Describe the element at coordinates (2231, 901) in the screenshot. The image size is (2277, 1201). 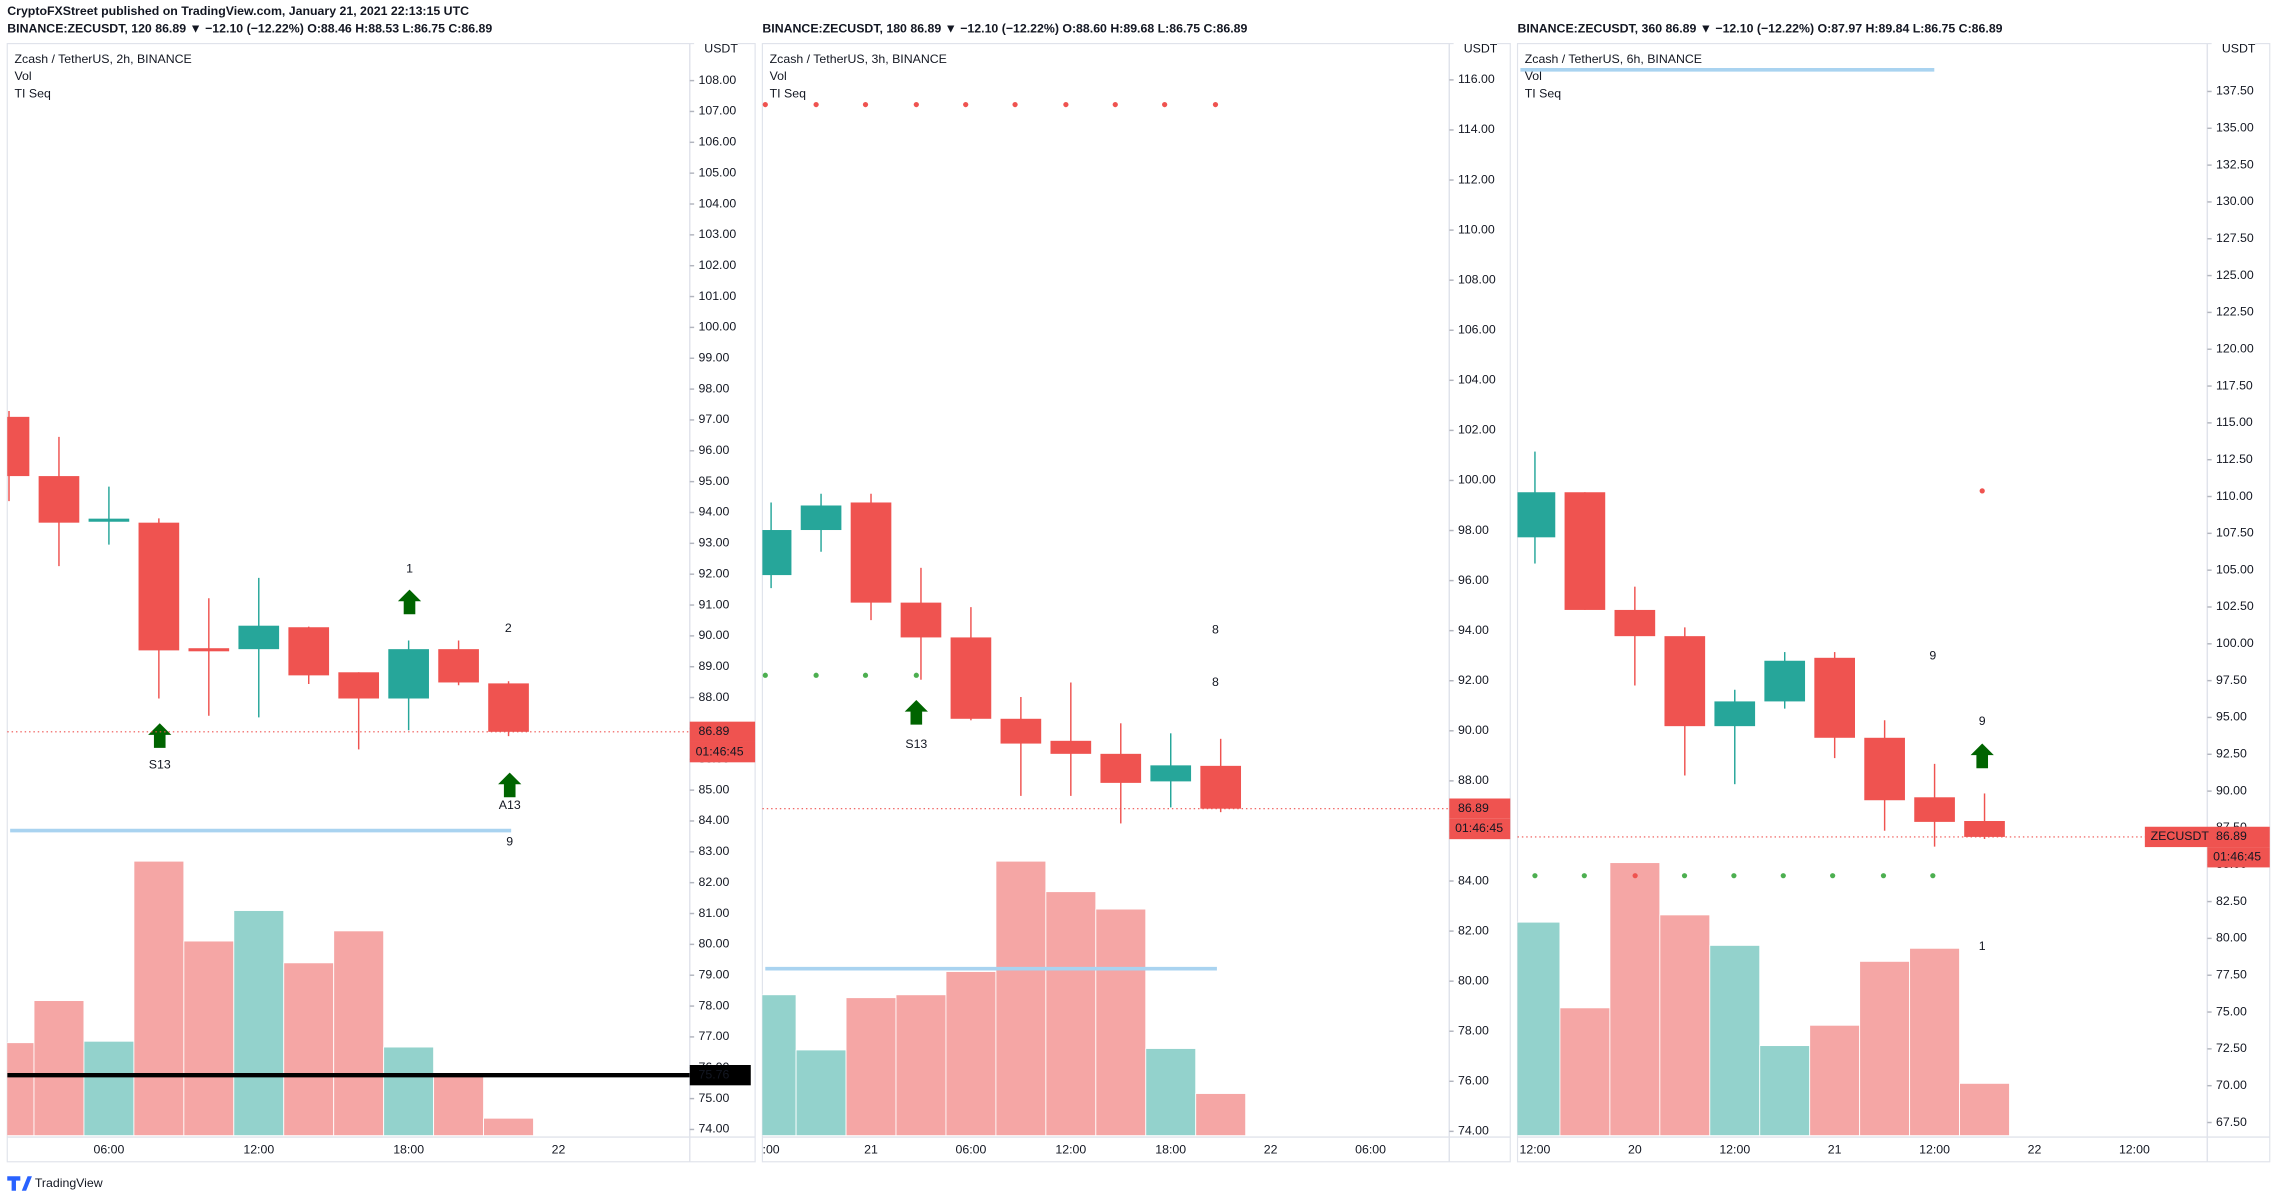
I see `y-tick-label: 82.50` at that location.